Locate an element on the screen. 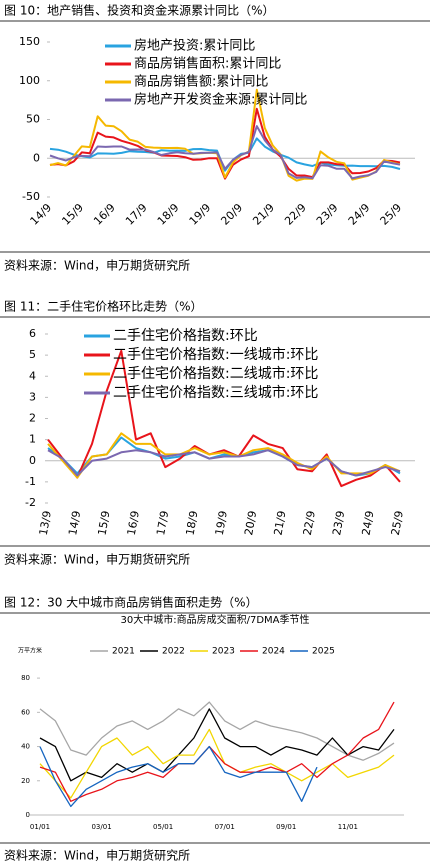  y-tick-label: 60 is located at coordinates (25, 712).